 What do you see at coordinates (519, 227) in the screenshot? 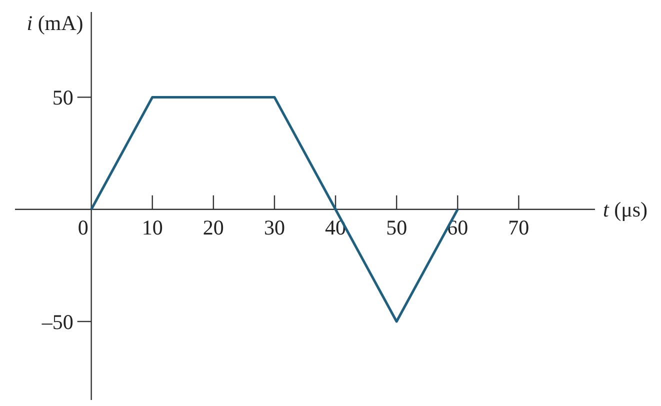
I see `x-tick-label: 70` at bounding box center [519, 227].